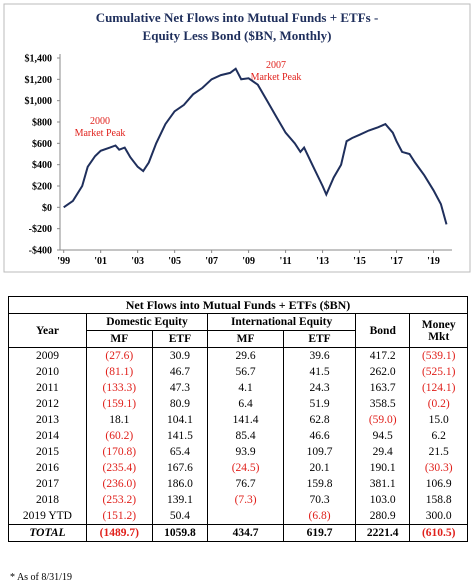  What do you see at coordinates (320, 388) in the screenshot?
I see `cell: 24.3` at bounding box center [320, 388].